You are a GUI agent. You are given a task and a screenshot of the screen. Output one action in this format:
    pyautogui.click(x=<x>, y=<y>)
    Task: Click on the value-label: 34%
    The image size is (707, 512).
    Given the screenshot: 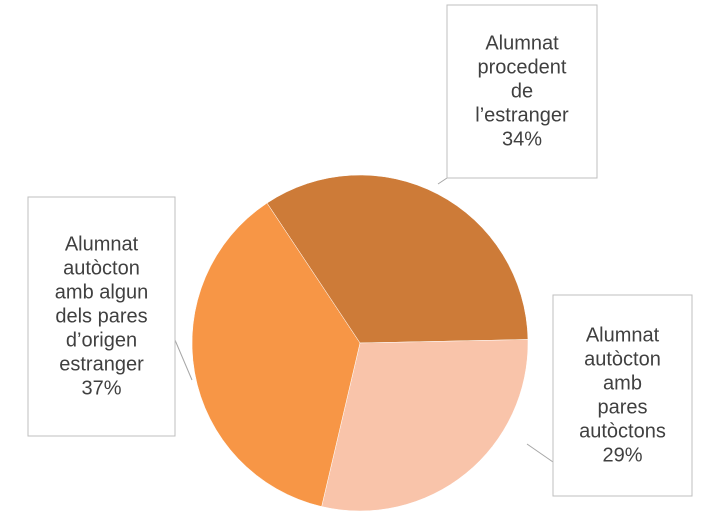 What is the action you would take?
    pyautogui.click(x=522, y=140)
    